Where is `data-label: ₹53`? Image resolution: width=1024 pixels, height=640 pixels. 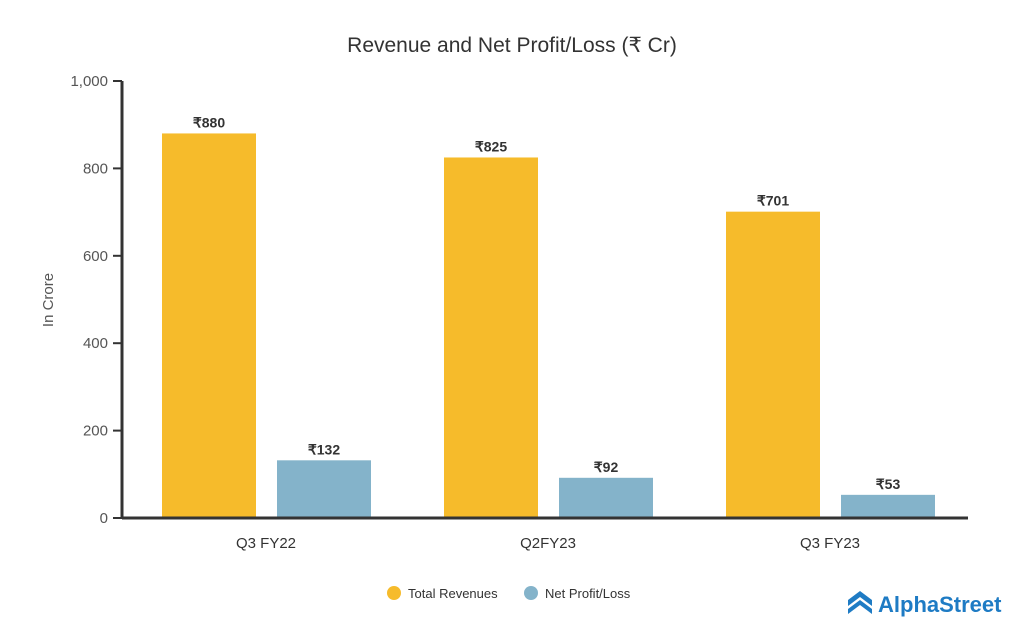 data-label: ₹53 is located at coordinates (888, 484).